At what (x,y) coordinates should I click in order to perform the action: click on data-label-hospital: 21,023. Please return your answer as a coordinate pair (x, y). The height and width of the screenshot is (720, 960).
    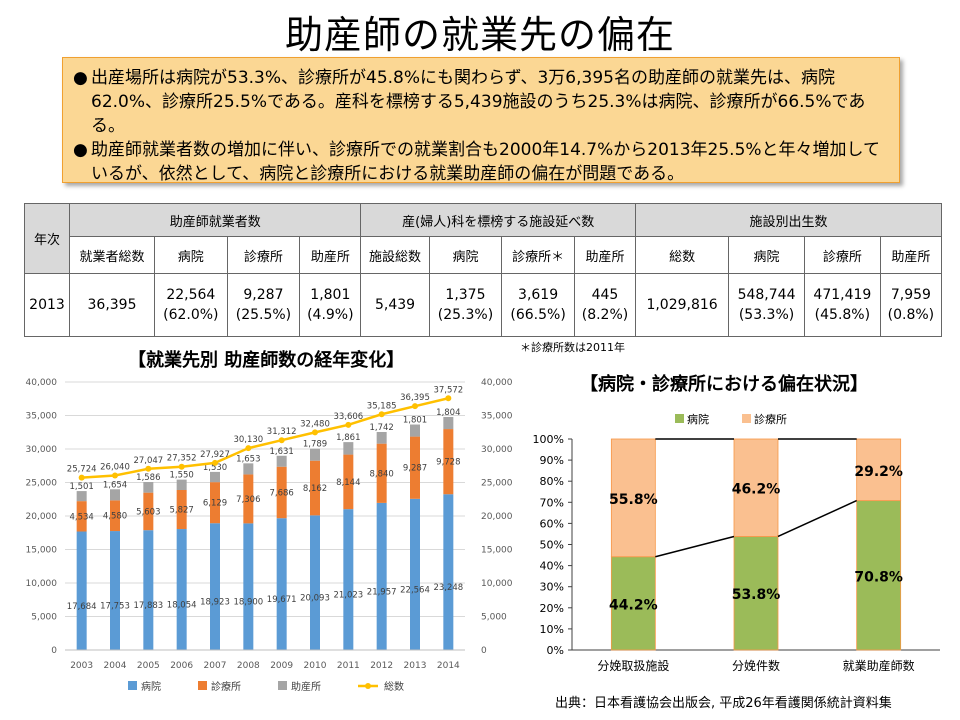
    Looking at the image, I should click on (348, 596).